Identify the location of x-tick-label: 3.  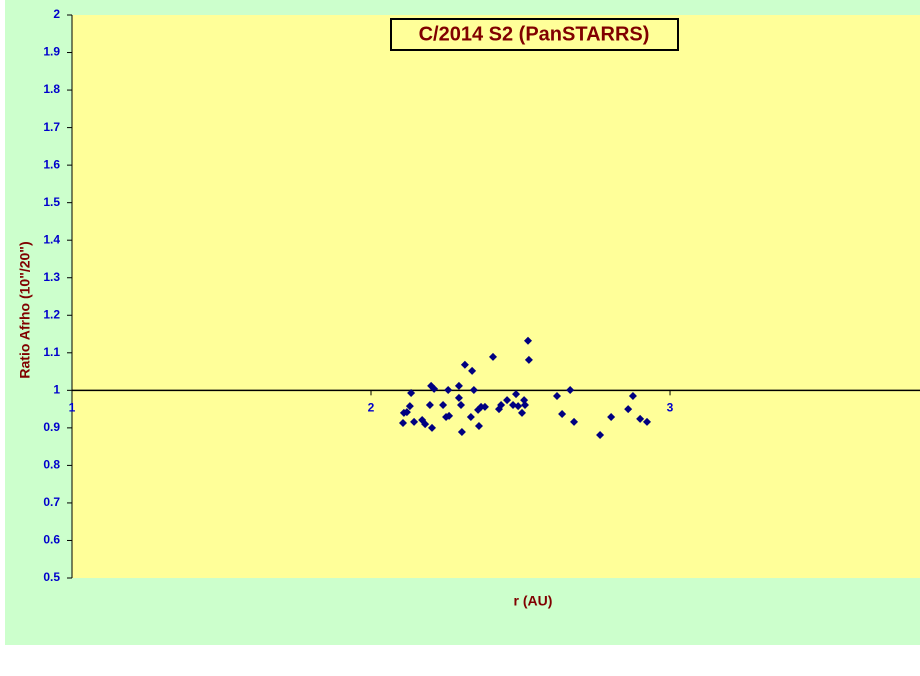
(670, 408).